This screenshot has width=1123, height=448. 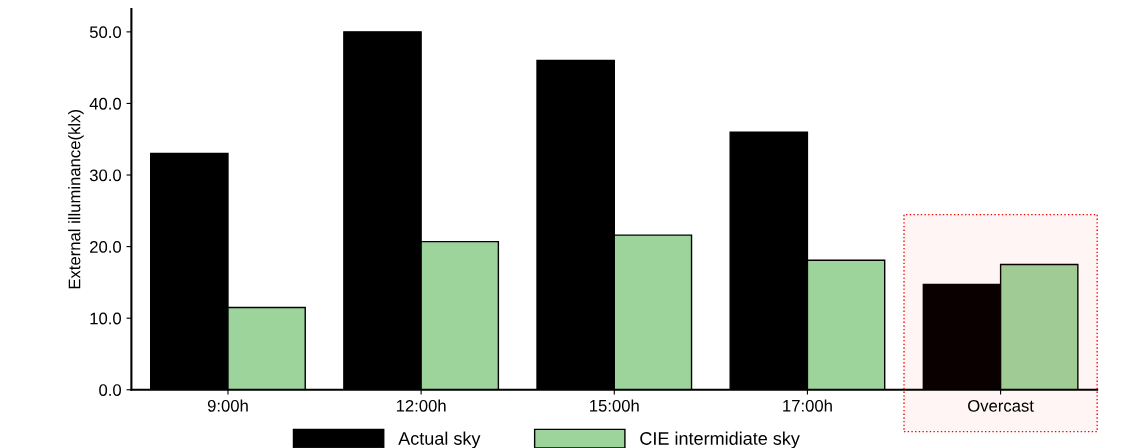 I want to click on x-tick-label: Overcast, so click(x=1001, y=405).